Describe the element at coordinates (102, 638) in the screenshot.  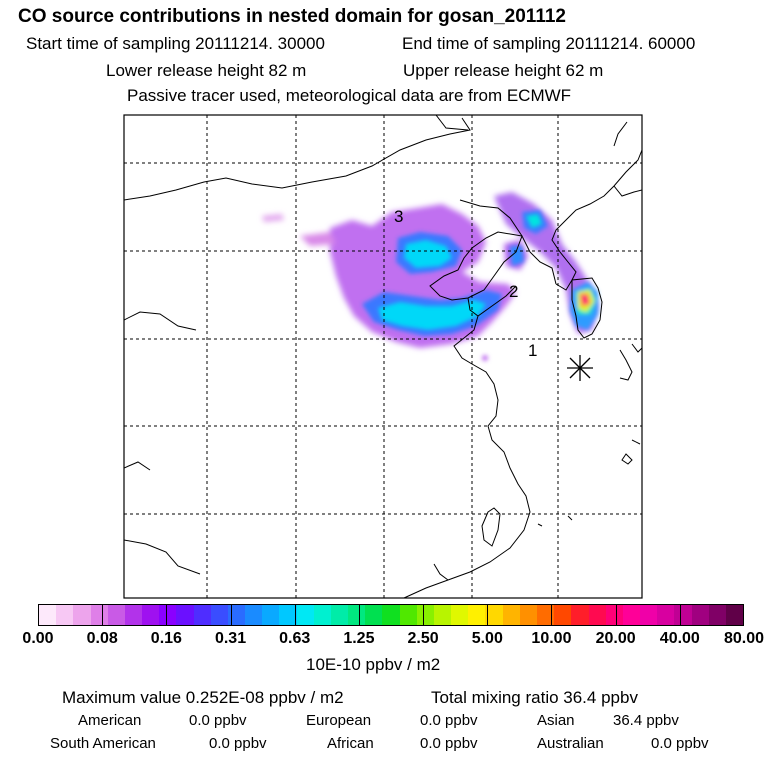
I see `colorbar-tick-label: 0.08` at that location.